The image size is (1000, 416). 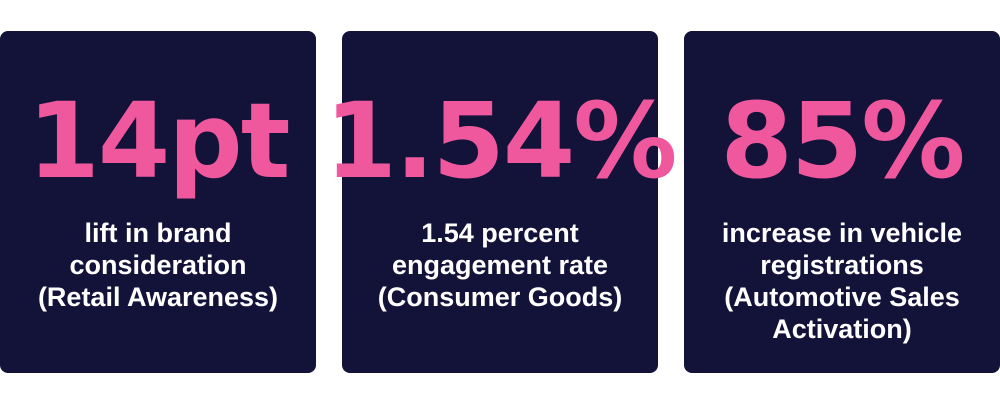 I want to click on stat-description-line: engagement rate, so click(x=500, y=265).